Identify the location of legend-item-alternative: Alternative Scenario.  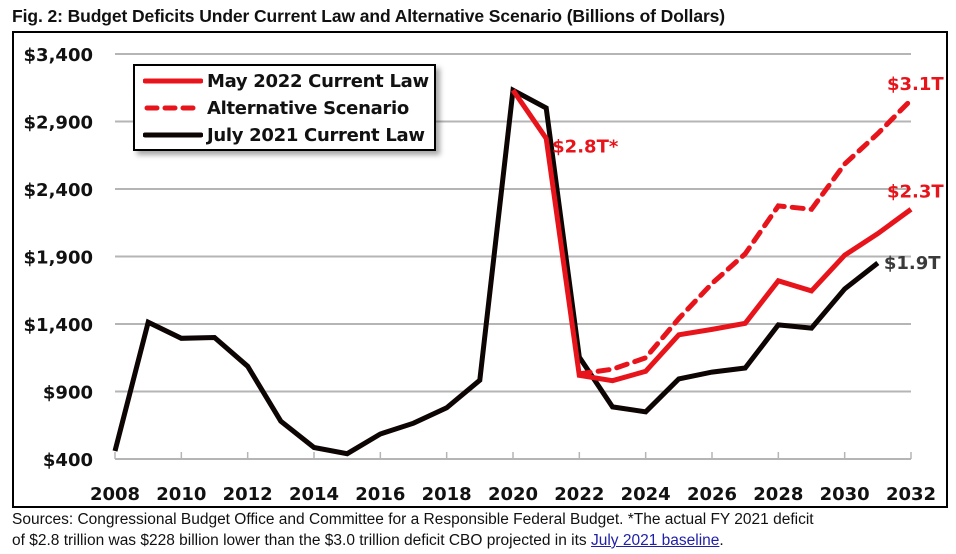
(276, 108).